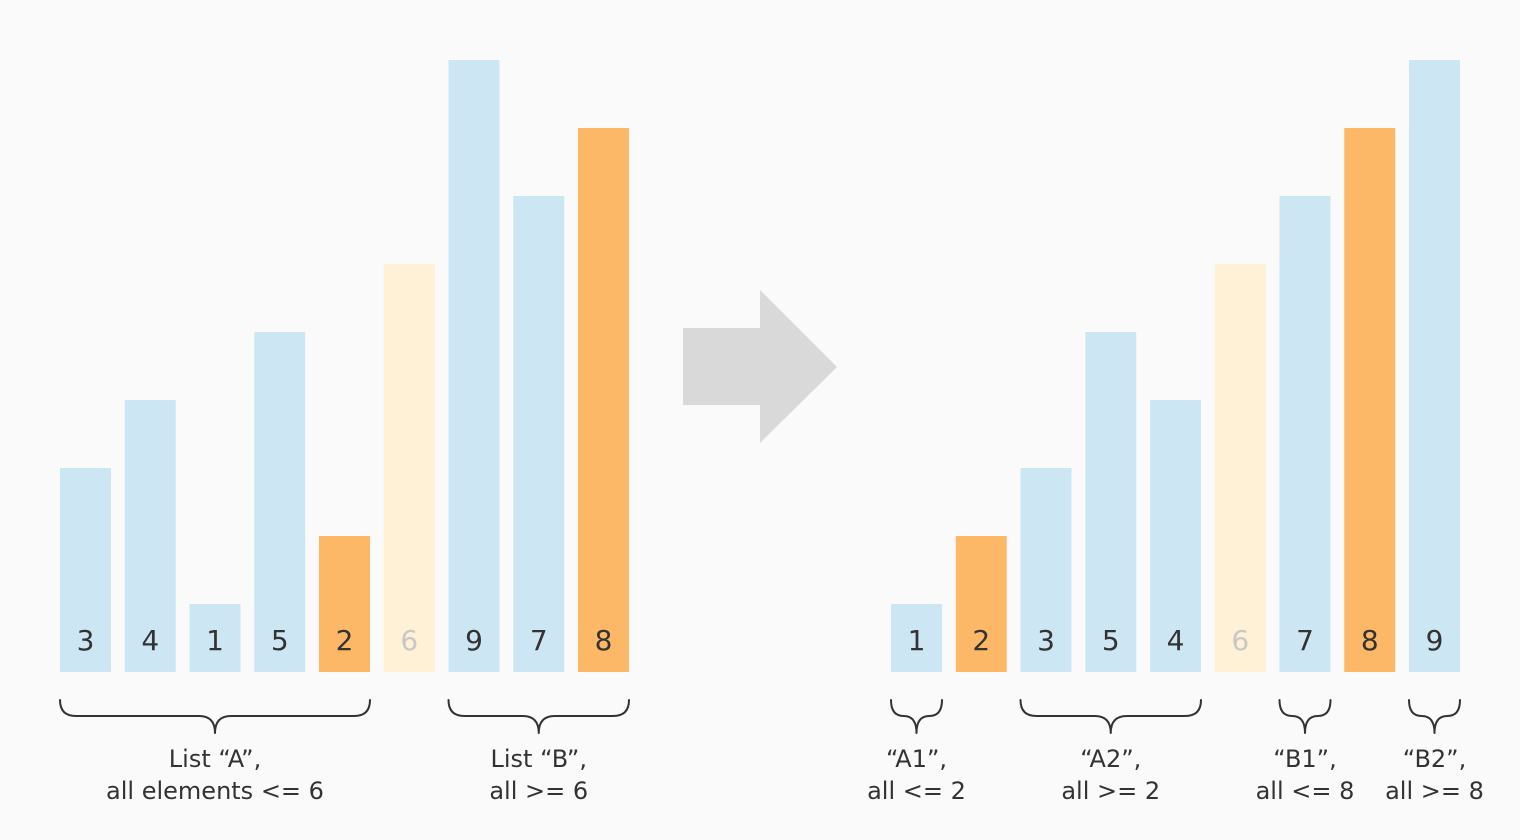 The image size is (1520, 840). I want to click on group-label-condition: all >= 8, so click(1434, 791).